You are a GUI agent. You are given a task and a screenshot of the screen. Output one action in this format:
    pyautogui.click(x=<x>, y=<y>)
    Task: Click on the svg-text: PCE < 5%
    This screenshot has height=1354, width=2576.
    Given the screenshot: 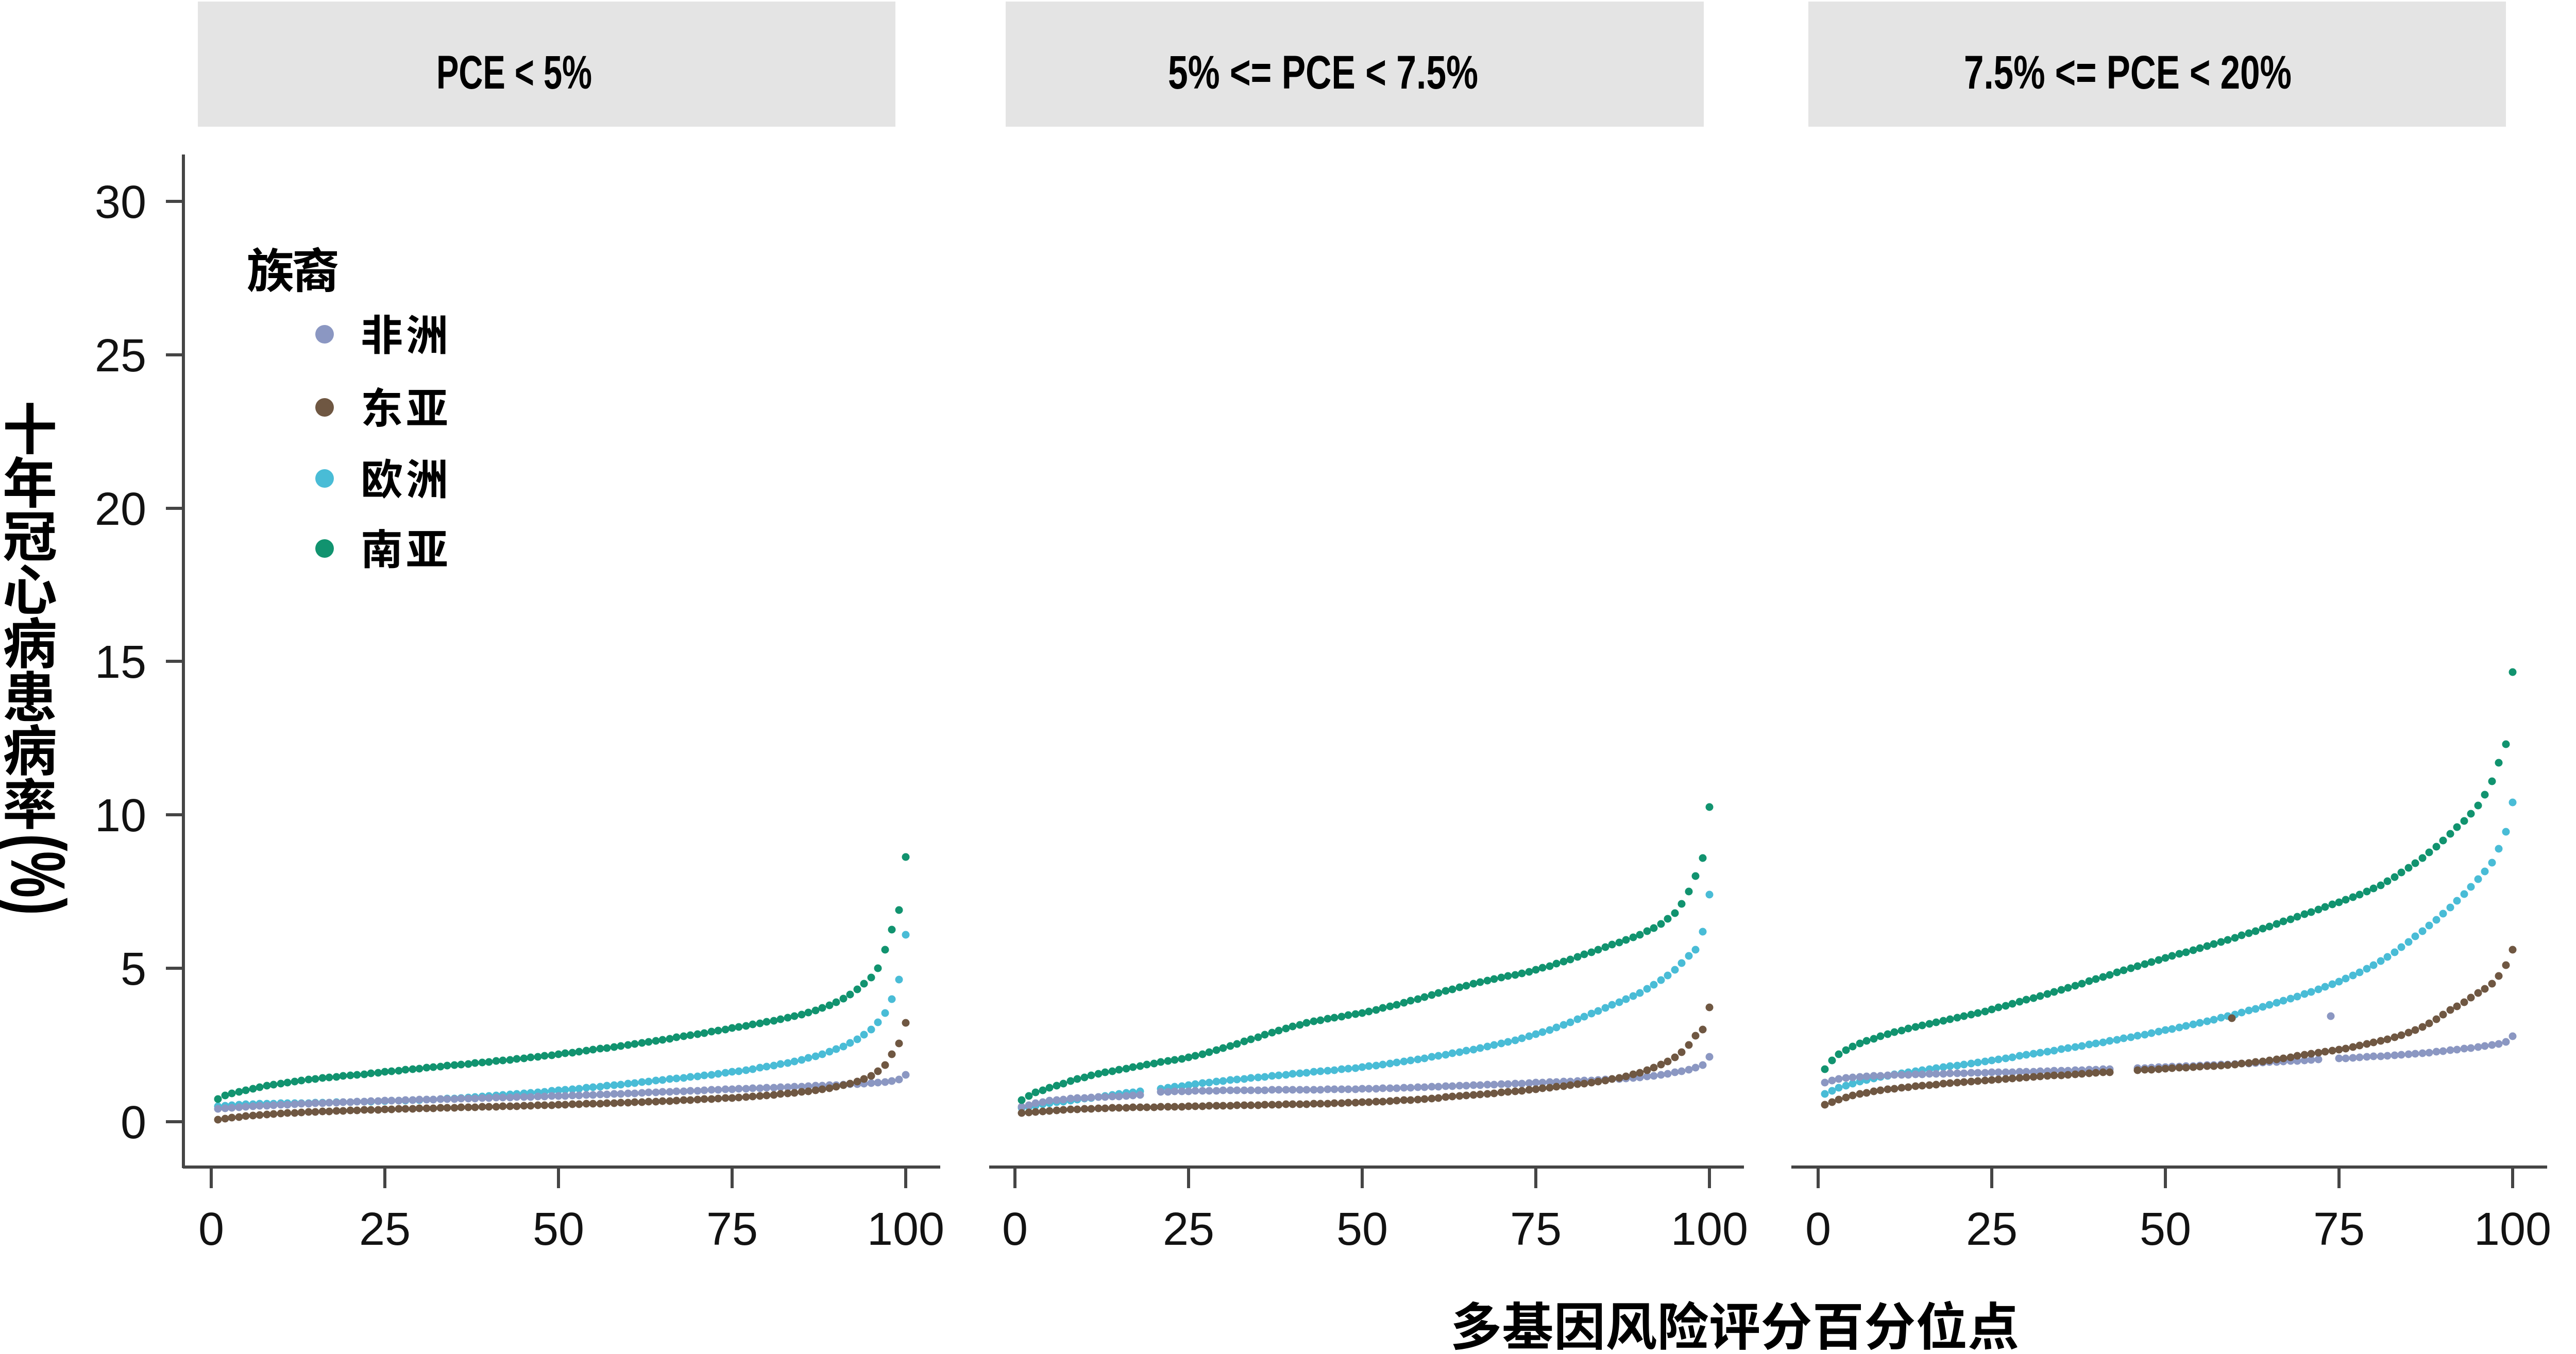 What is the action you would take?
    pyautogui.click(x=514, y=72)
    